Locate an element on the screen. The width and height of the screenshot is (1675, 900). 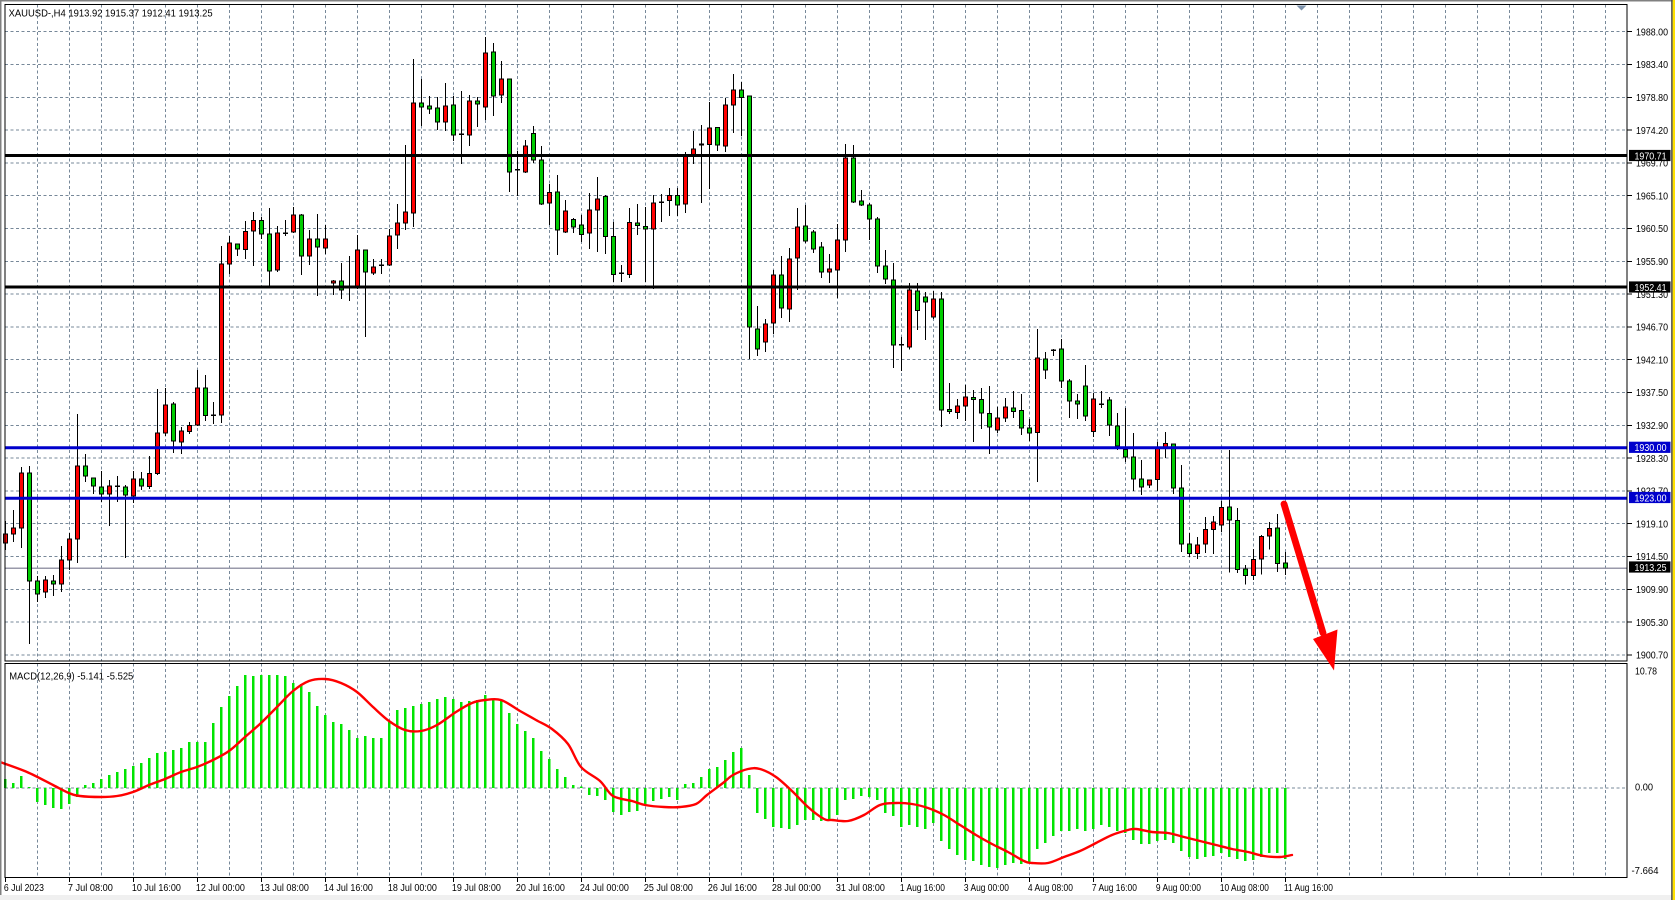
svg-text: 1932.90 is located at coordinates (1652, 426).